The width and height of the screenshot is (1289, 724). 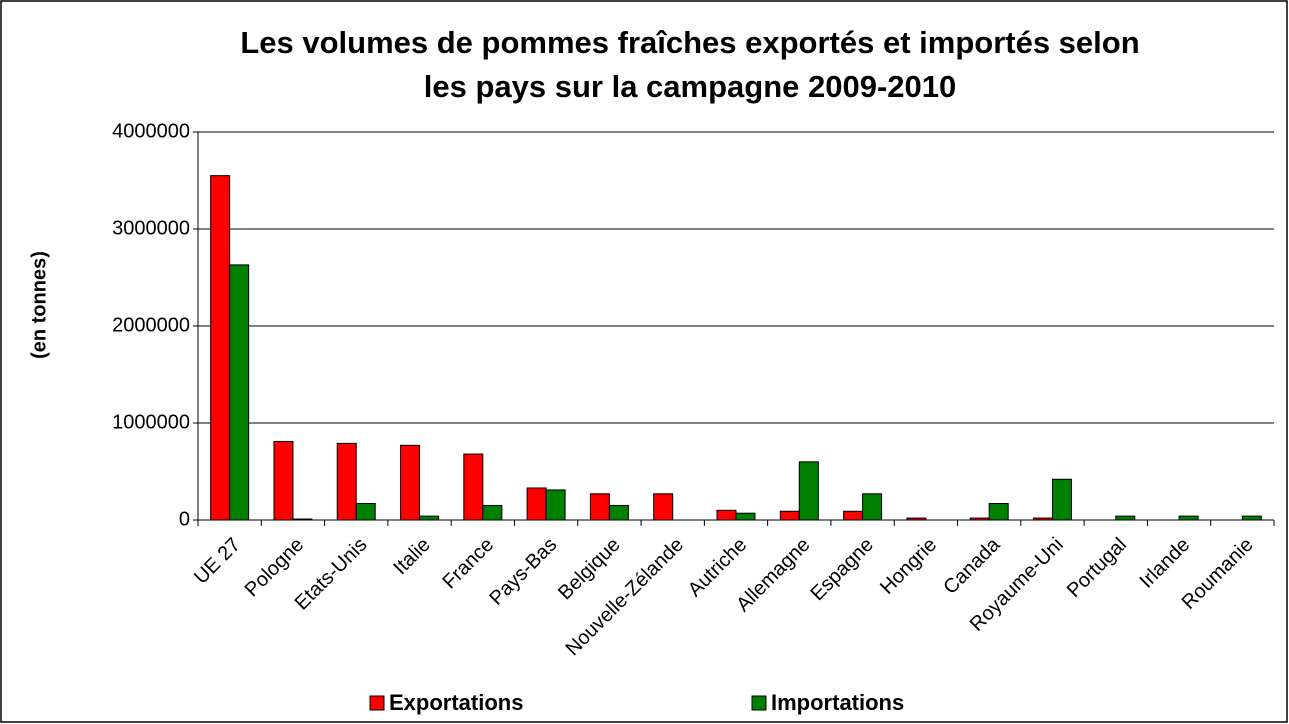 I want to click on y-tick-label: 2000000, so click(x=151, y=325).